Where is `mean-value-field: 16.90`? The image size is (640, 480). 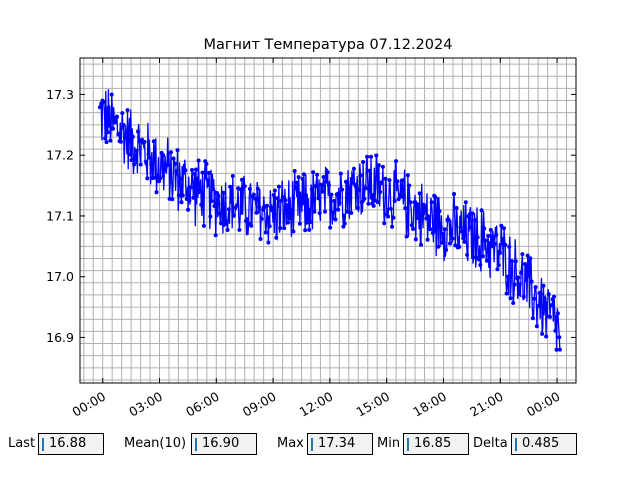
mean-value-field: 16.90 is located at coordinates (224, 444).